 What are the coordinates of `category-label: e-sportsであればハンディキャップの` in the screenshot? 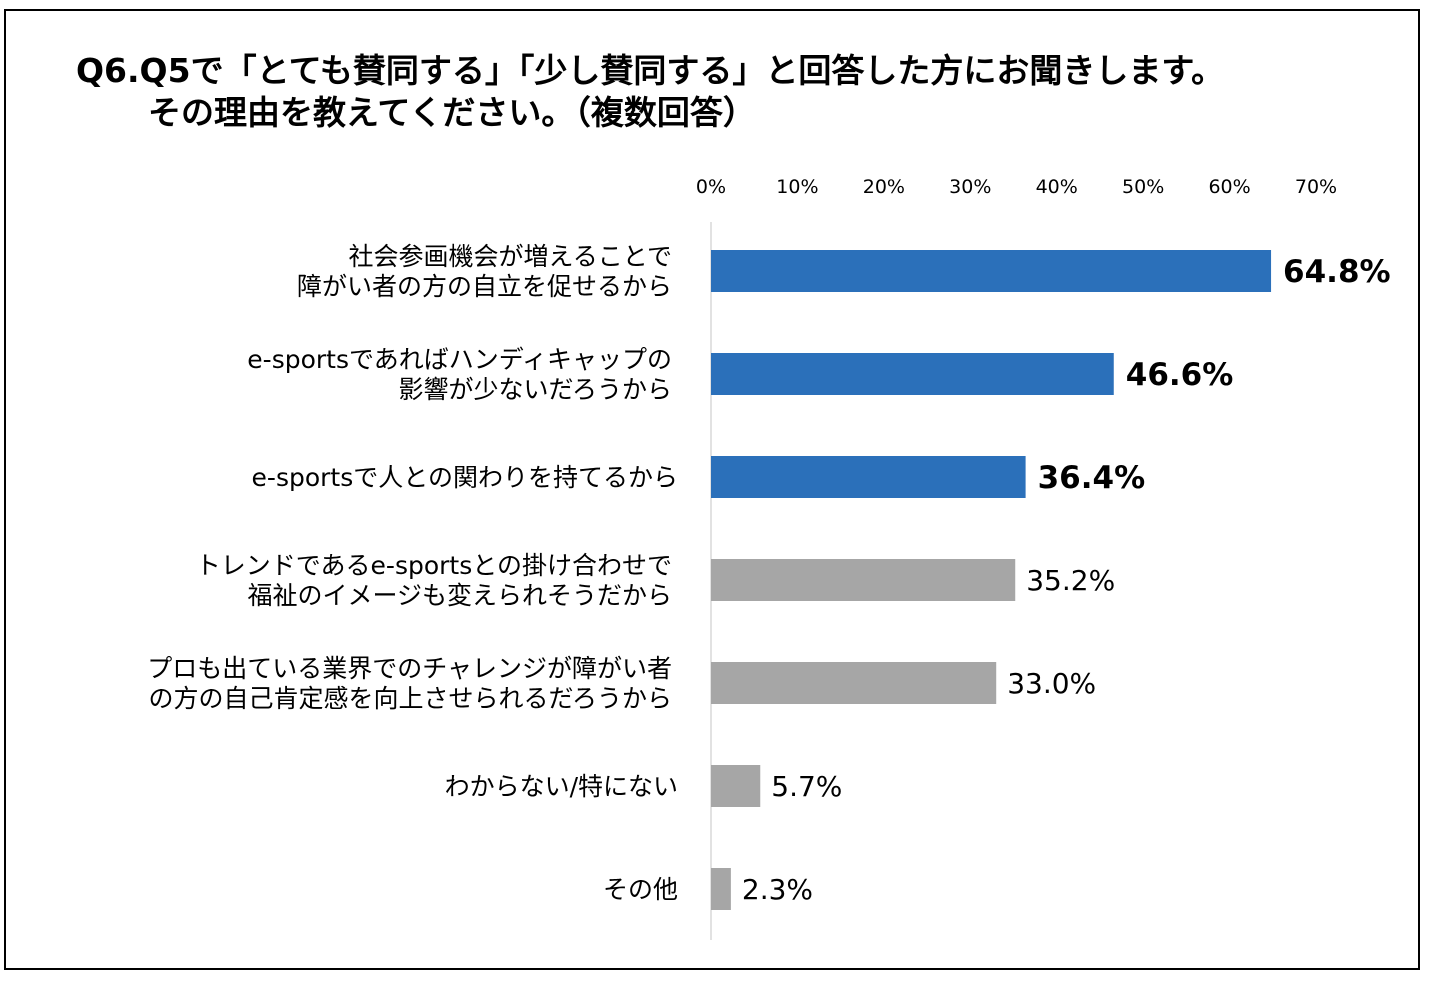 It's located at (459, 359).